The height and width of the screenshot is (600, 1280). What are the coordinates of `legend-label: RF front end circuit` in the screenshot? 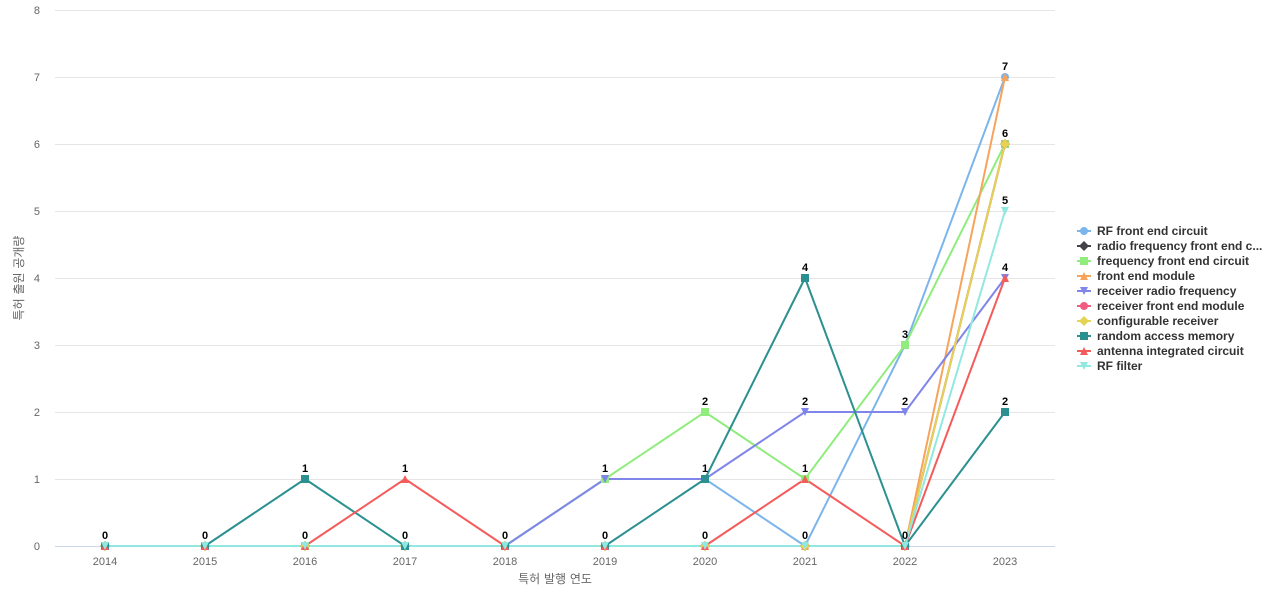 It's located at (1152, 231).